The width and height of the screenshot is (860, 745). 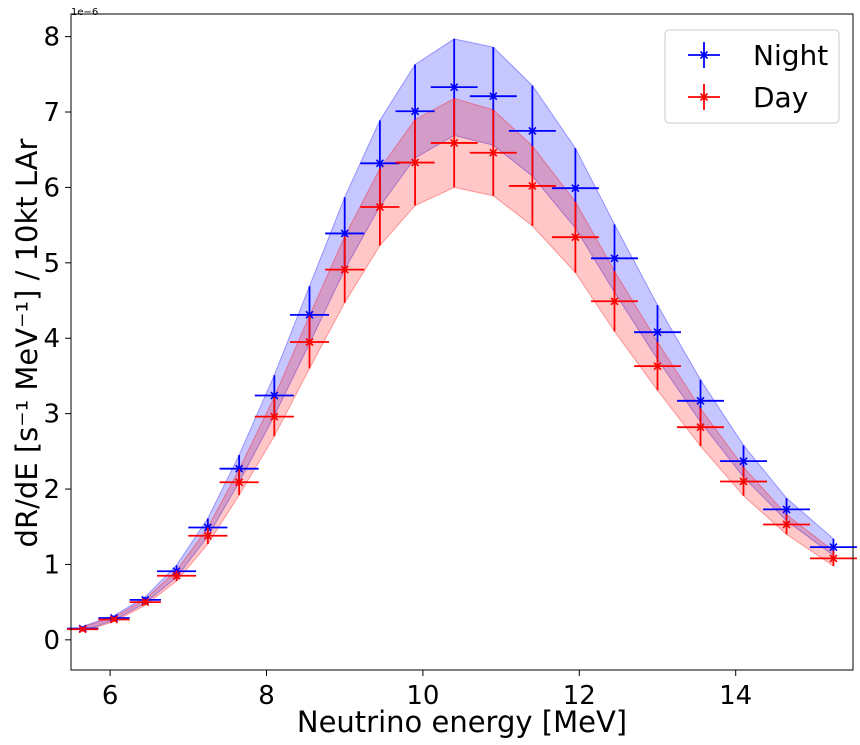 I want to click on legend-marker-night, so click(x=704, y=55).